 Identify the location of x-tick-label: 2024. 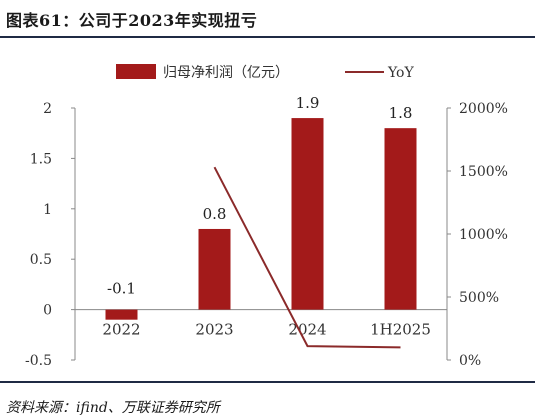
(307, 330).